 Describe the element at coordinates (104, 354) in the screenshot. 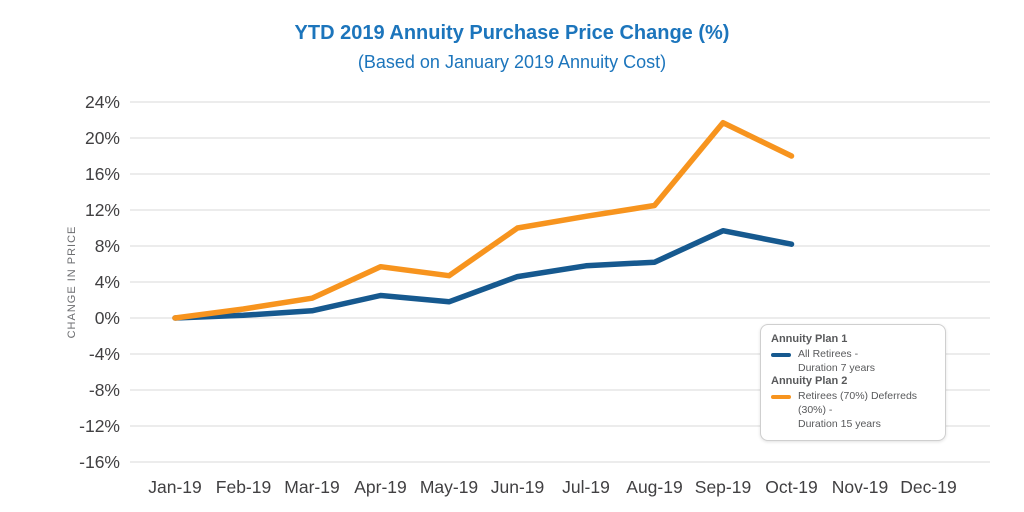

I see `y-tick-label: -4%` at that location.